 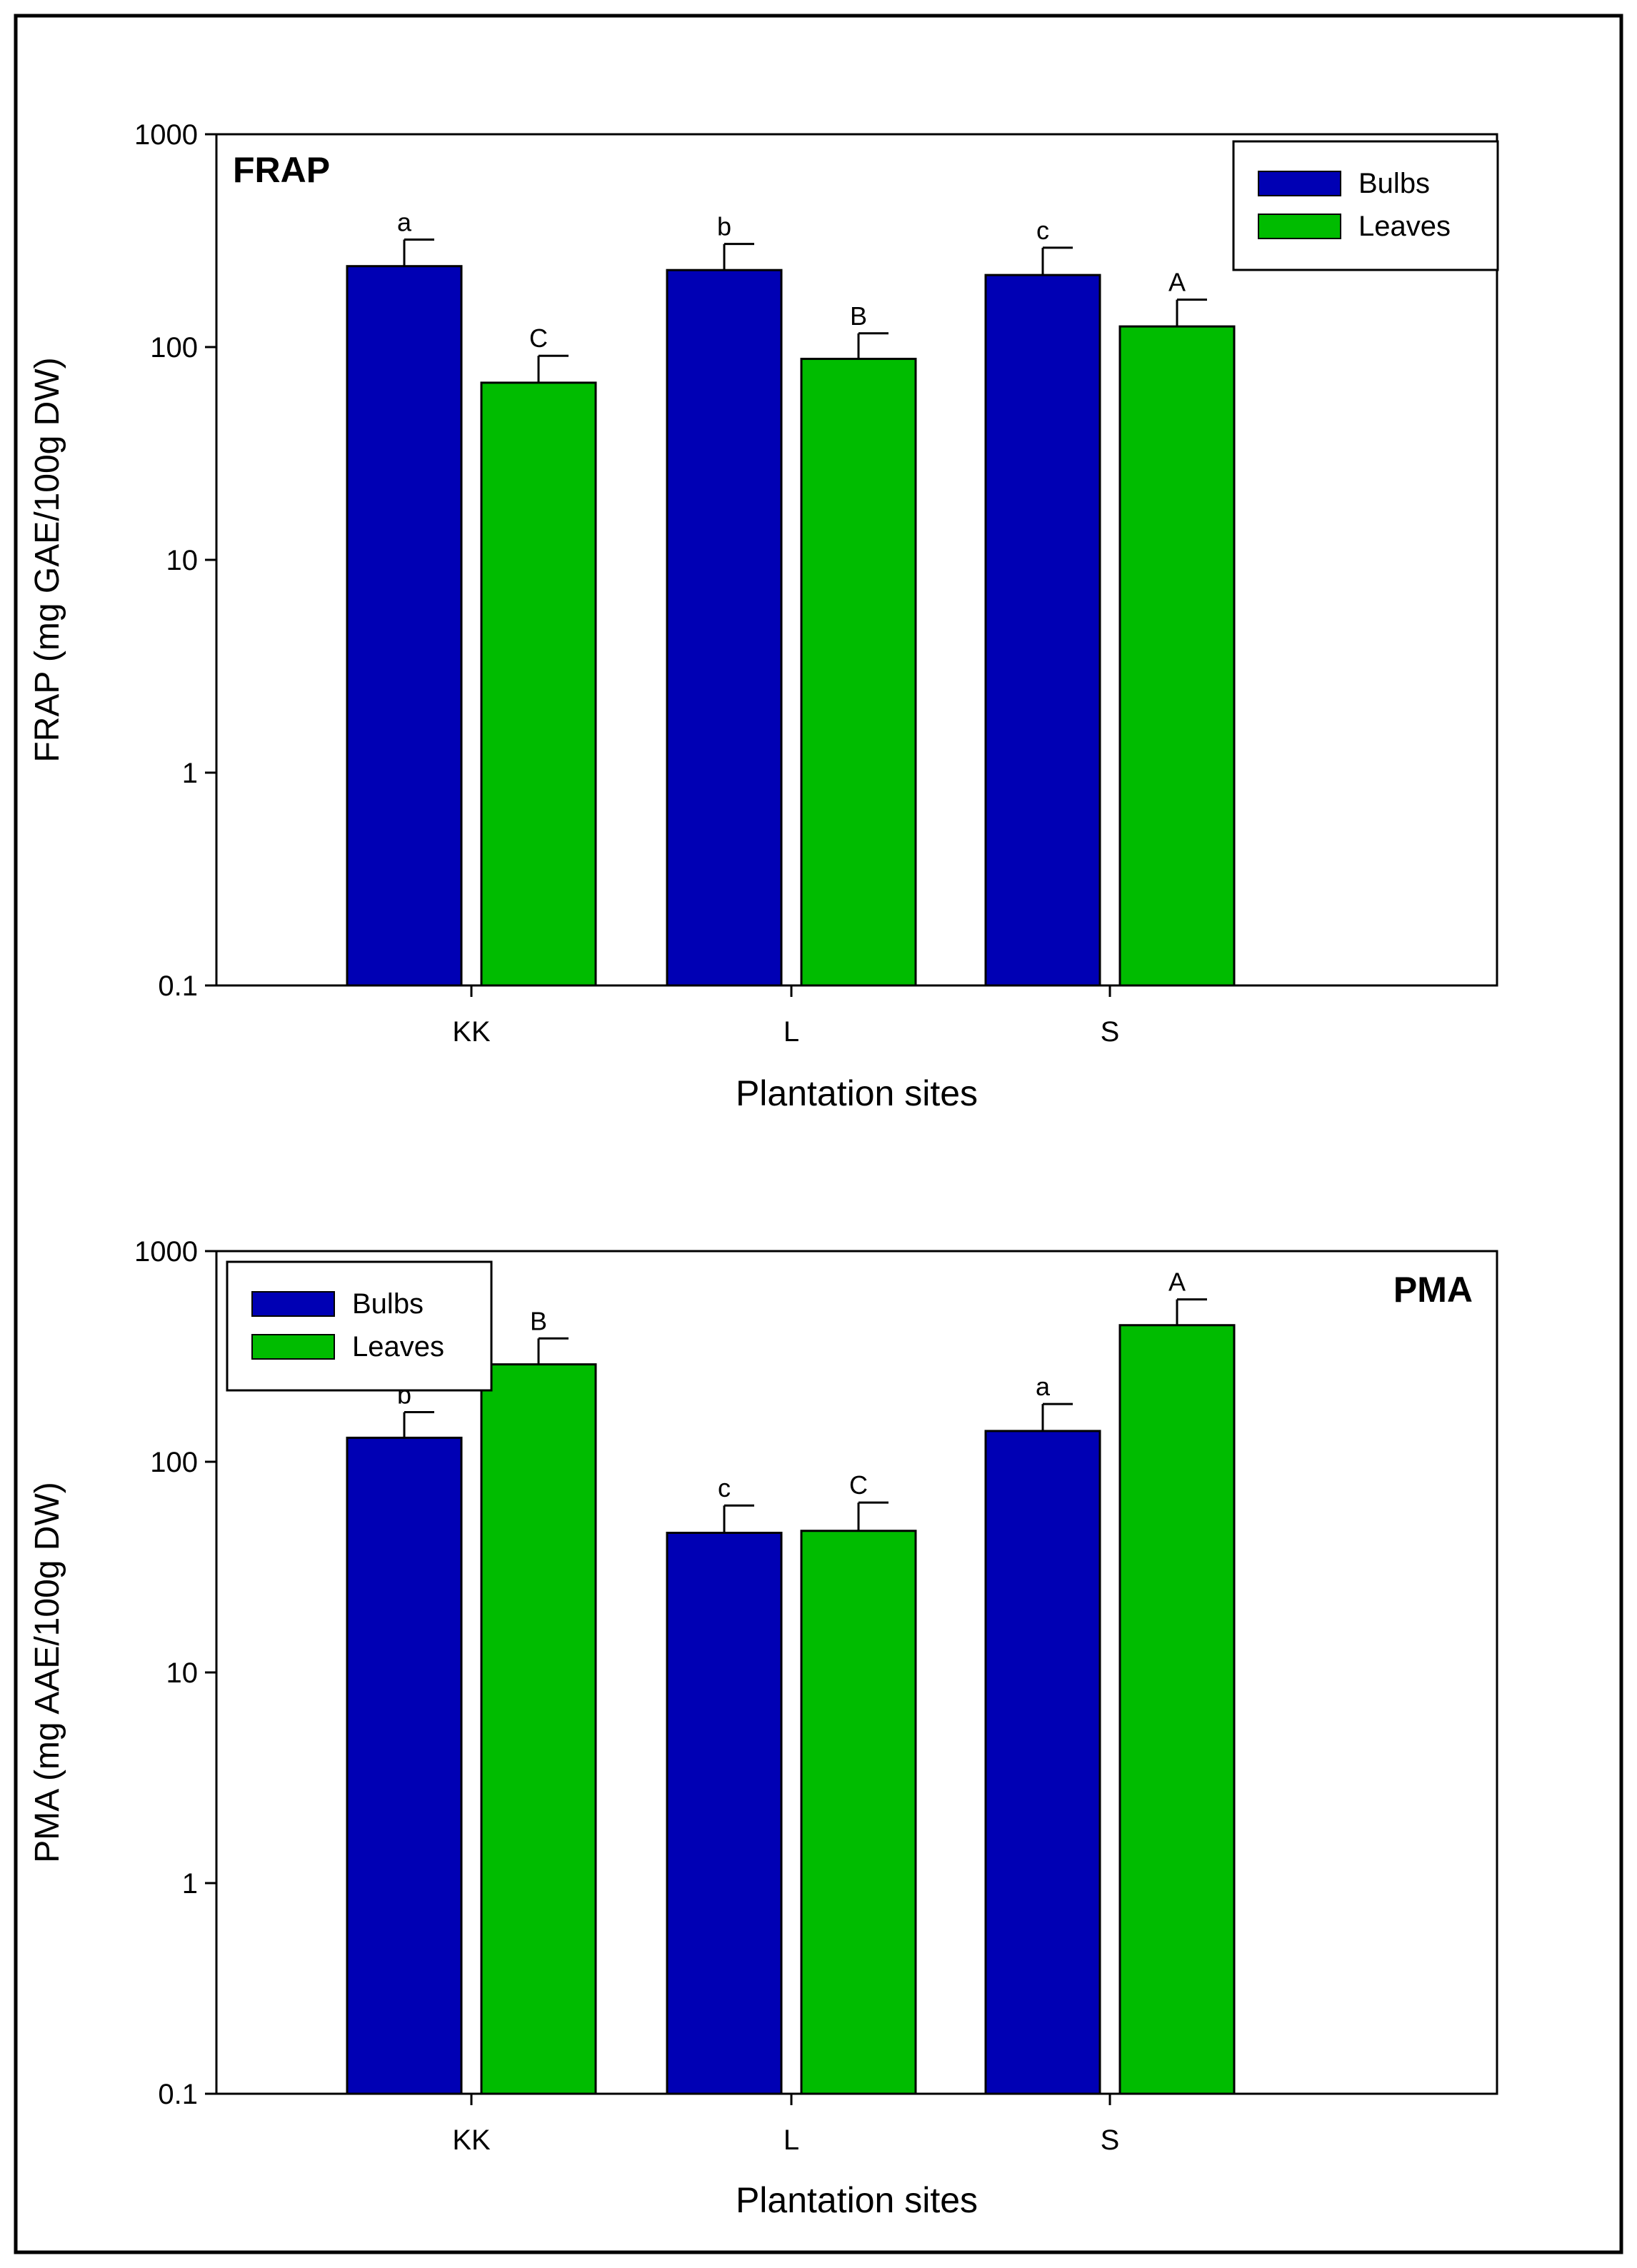 What do you see at coordinates (724, 226) in the screenshot?
I see `significance-letter: b` at bounding box center [724, 226].